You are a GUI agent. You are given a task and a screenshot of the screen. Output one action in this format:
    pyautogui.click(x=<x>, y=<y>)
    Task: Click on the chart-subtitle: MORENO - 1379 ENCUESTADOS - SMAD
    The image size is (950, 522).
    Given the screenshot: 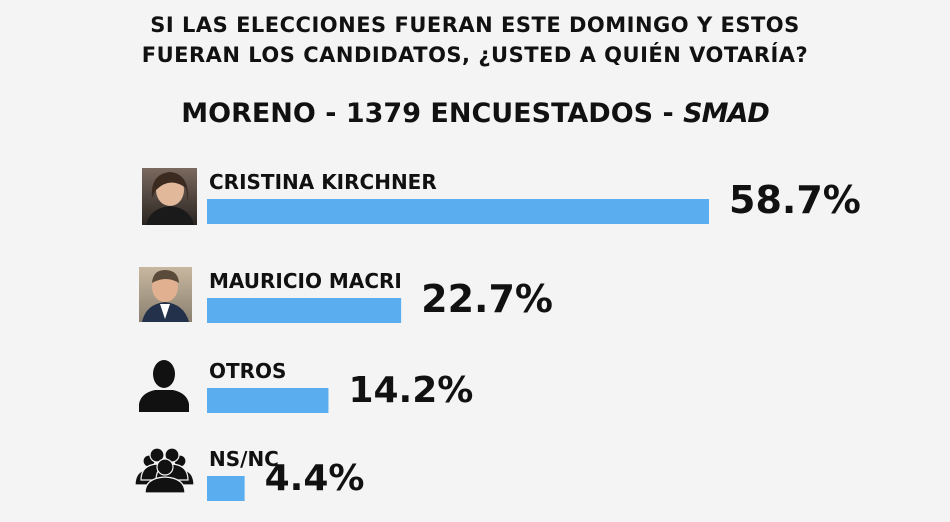 What is the action you would take?
    pyautogui.click(x=475, y=113)
    